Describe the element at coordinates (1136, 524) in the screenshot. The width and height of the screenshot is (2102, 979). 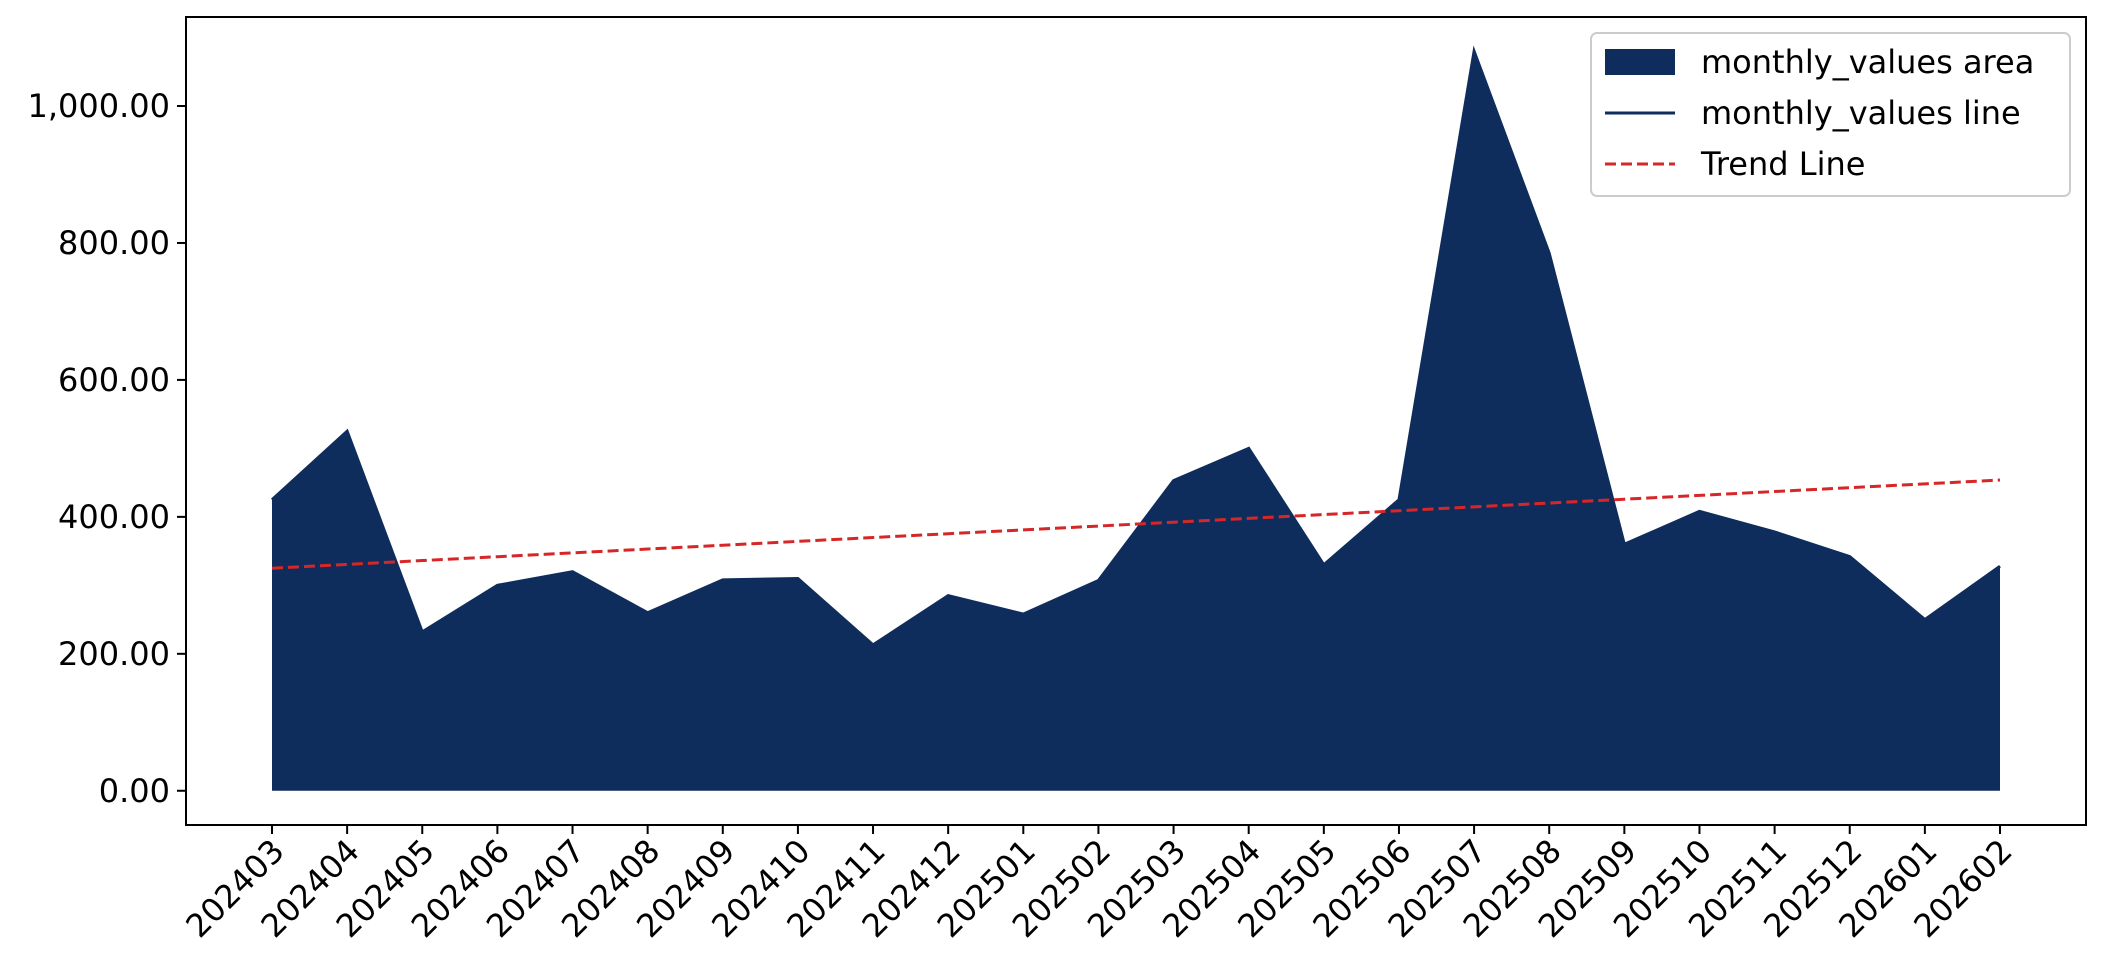
I see `trend-line` at that location.